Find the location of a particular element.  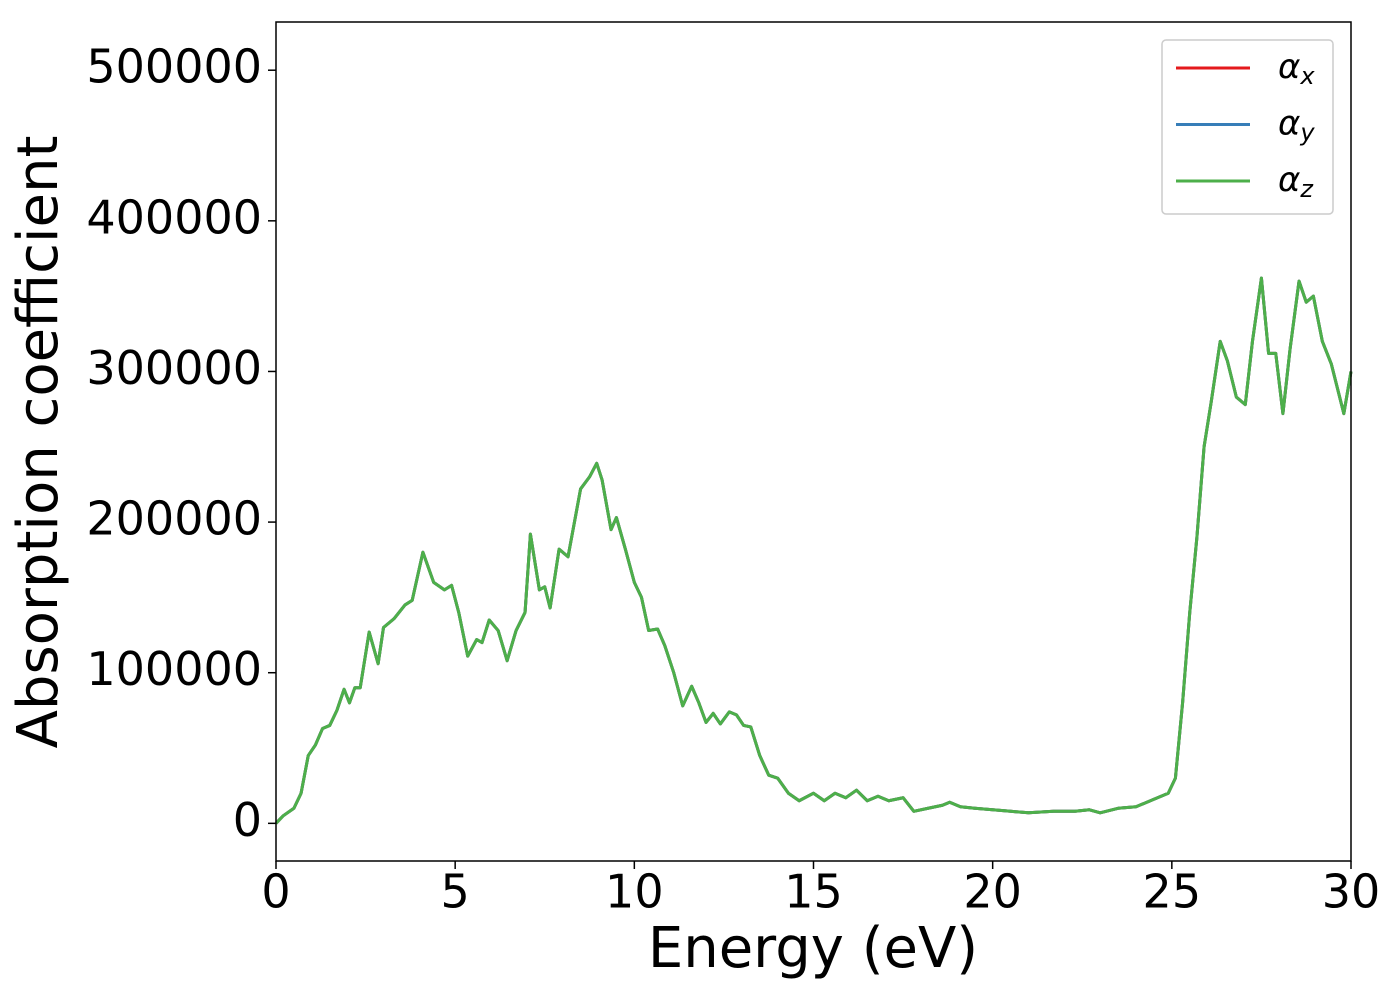

legend-label: αy is located at coordinates (1296, 125).